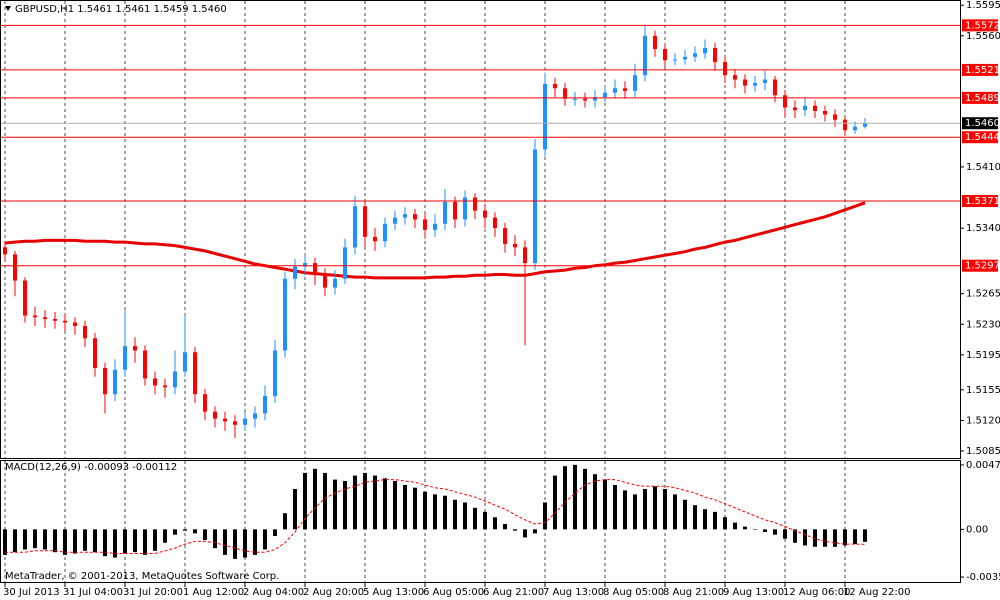  Describe the element at coordinates (8, 8) in the screenshot. I see `symbol-icon` at that location.